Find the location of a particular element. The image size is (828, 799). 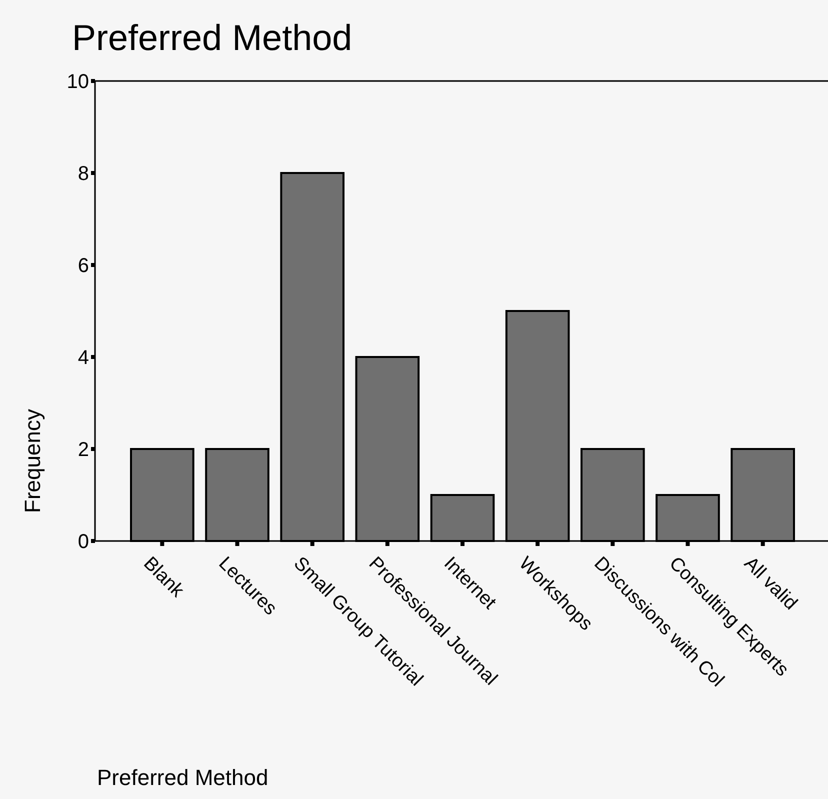

y-tick-label: 8 is located at coordinates (83, 174).